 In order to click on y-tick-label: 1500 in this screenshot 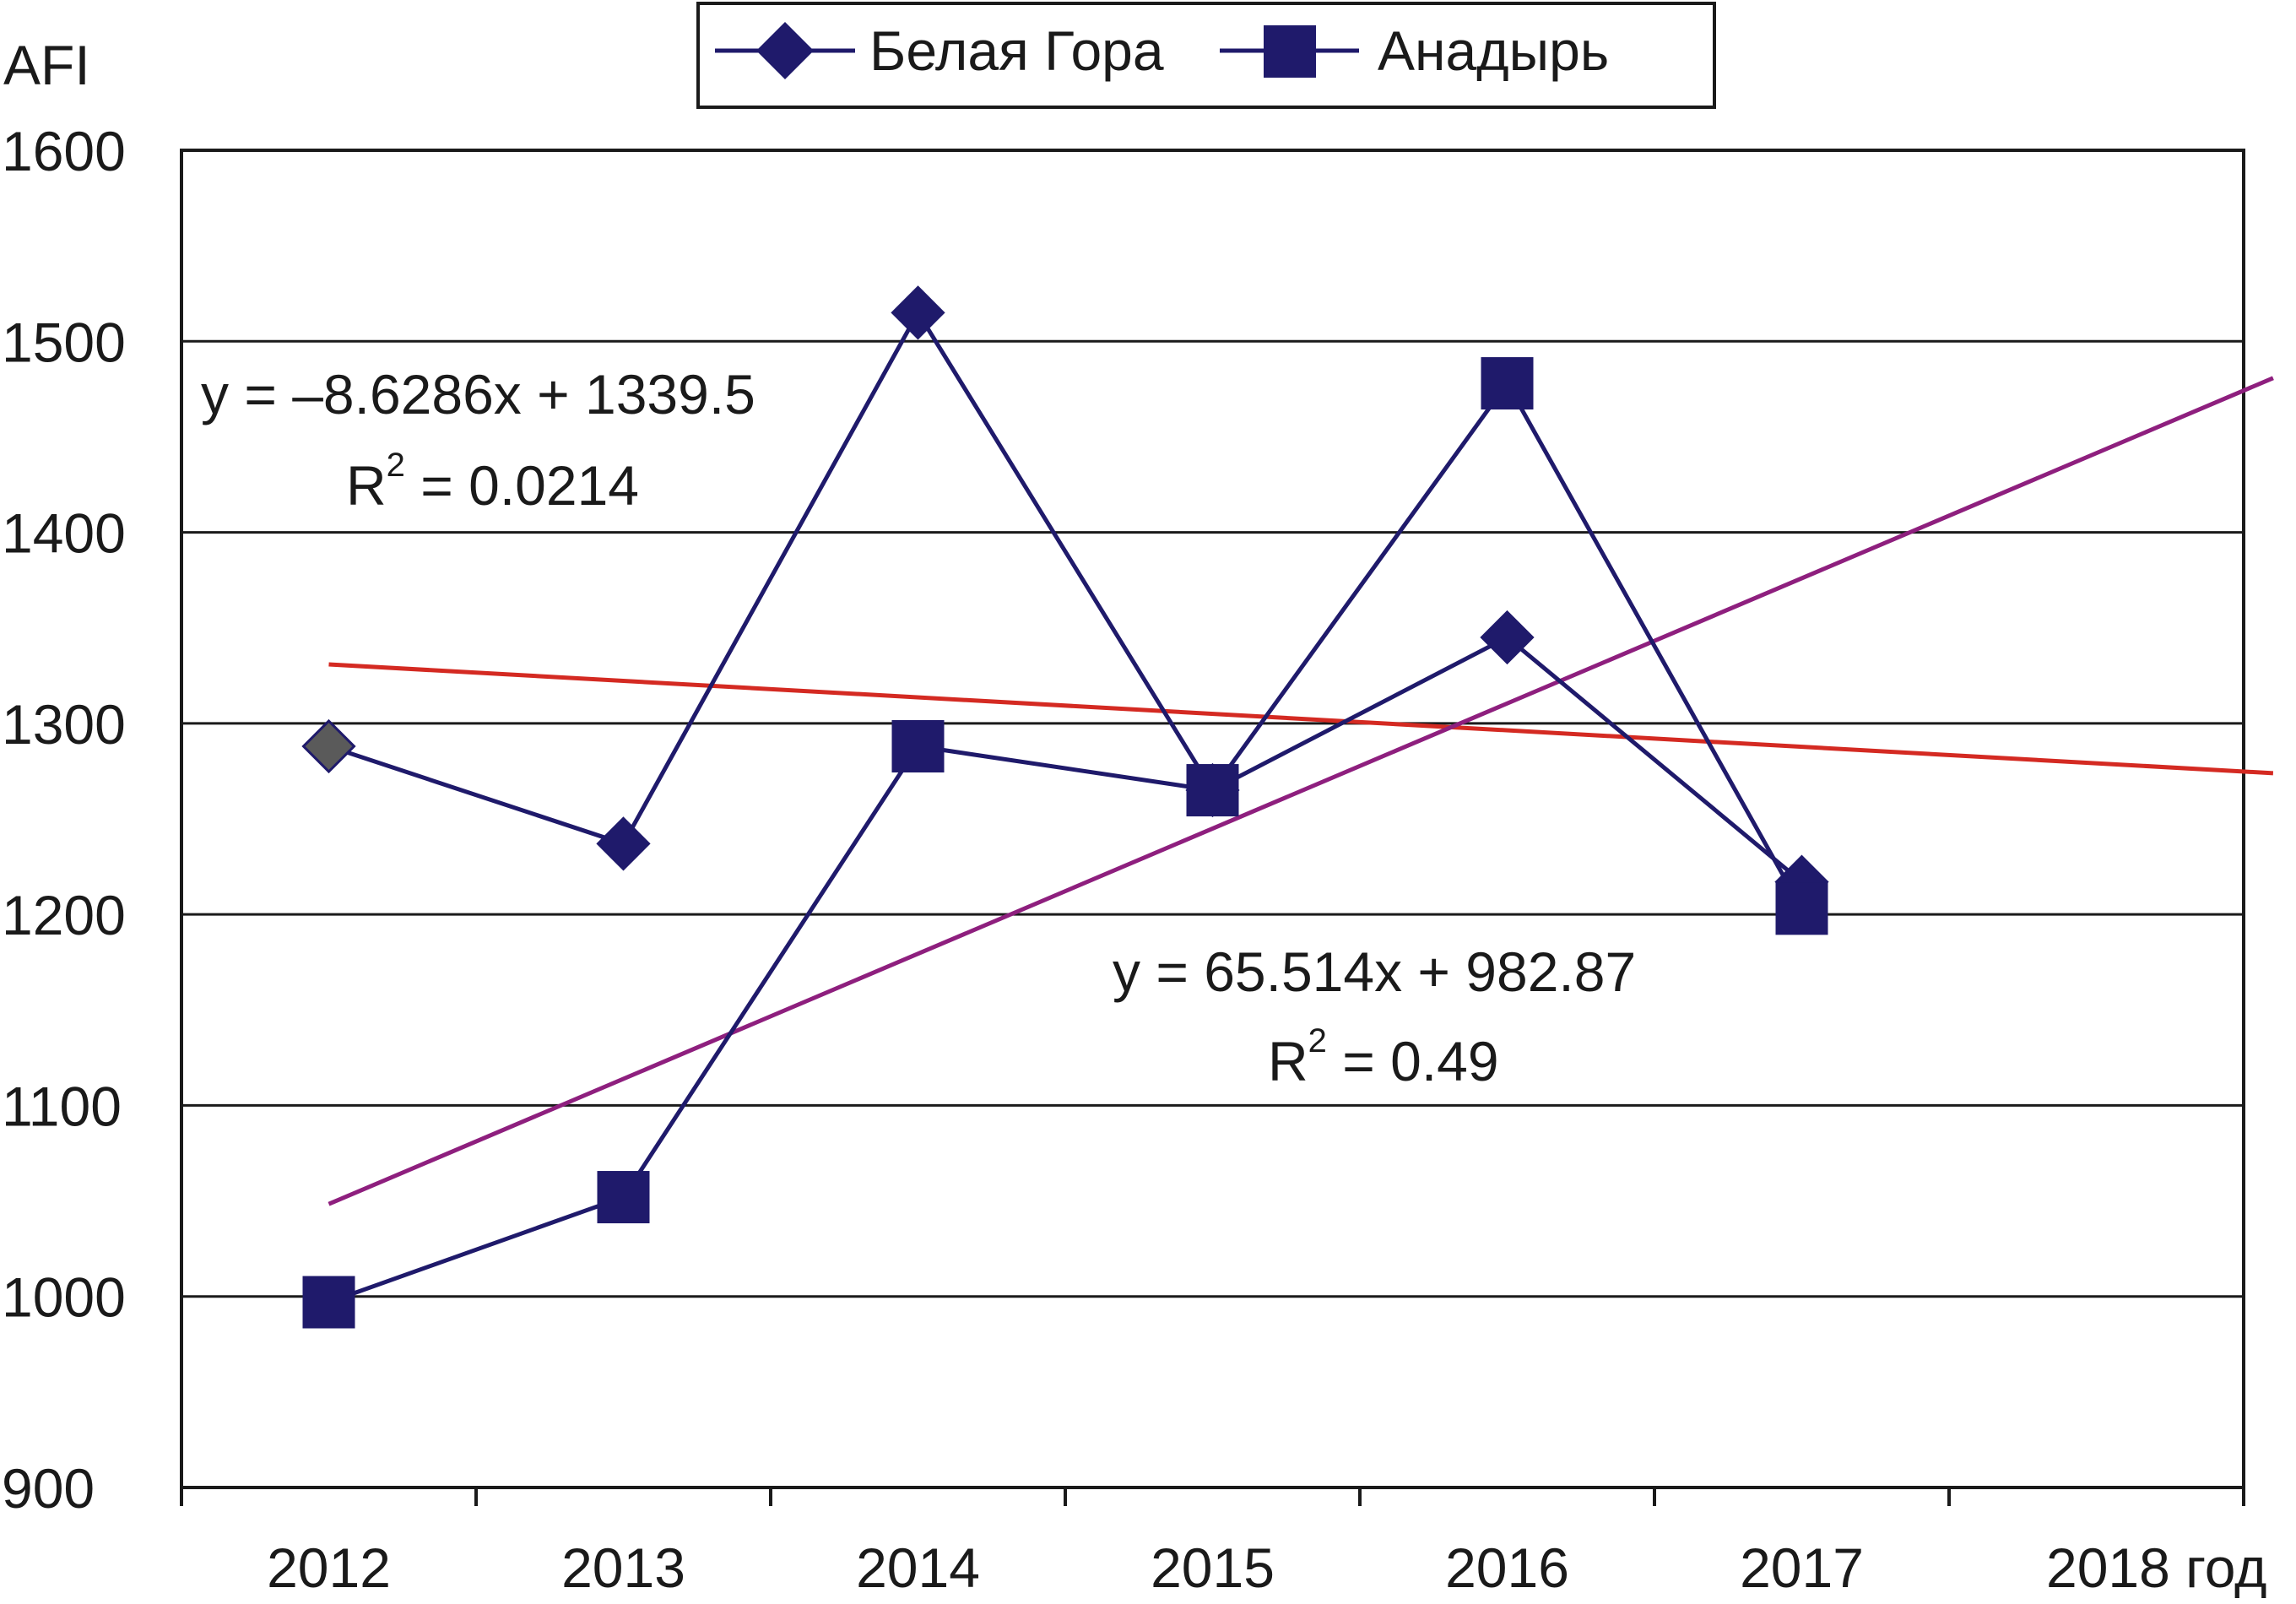, I will do `click(64, 342)`.